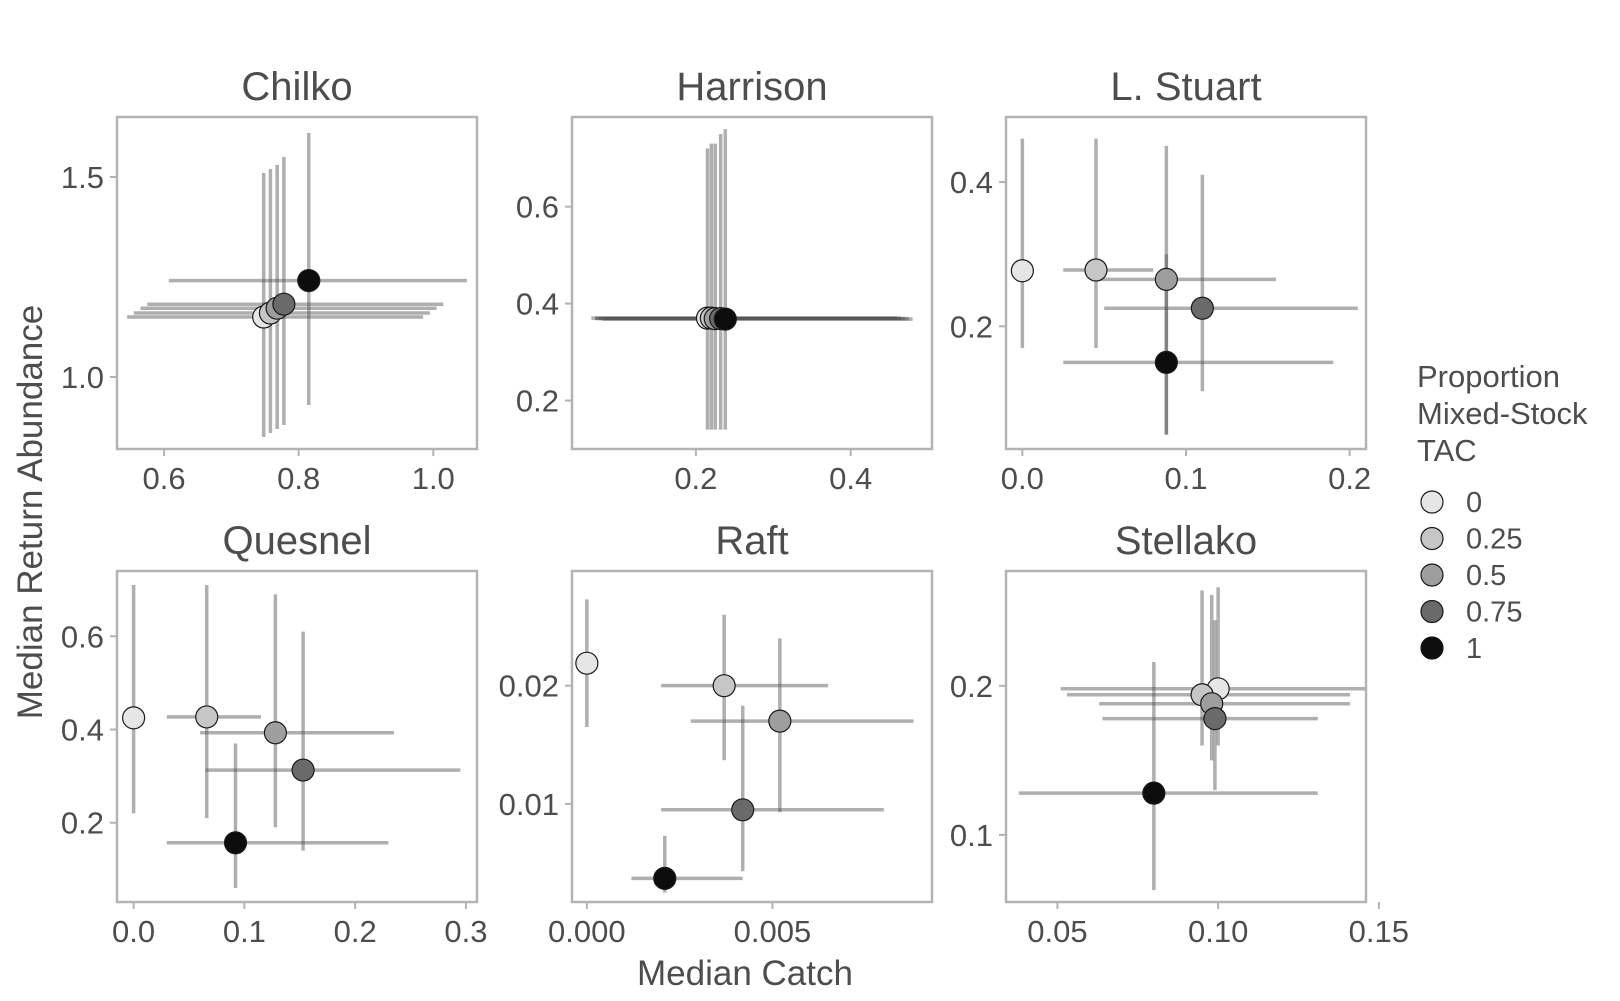 The image size is (1620, 1001). Describe the element at coordinates (82, 177) in the screenshot. I see `y-tick-label: 1.5` at that location.